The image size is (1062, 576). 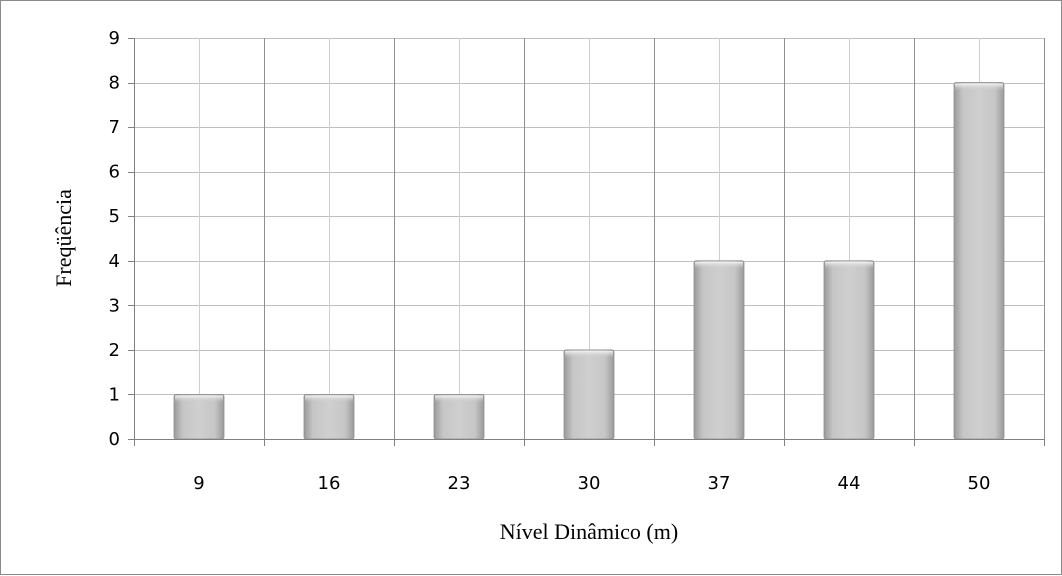 What do you see at coordinates (114, 127) in the screenshot?
I see `y-tick-label-7: 7` at bounding box center [114, 127].